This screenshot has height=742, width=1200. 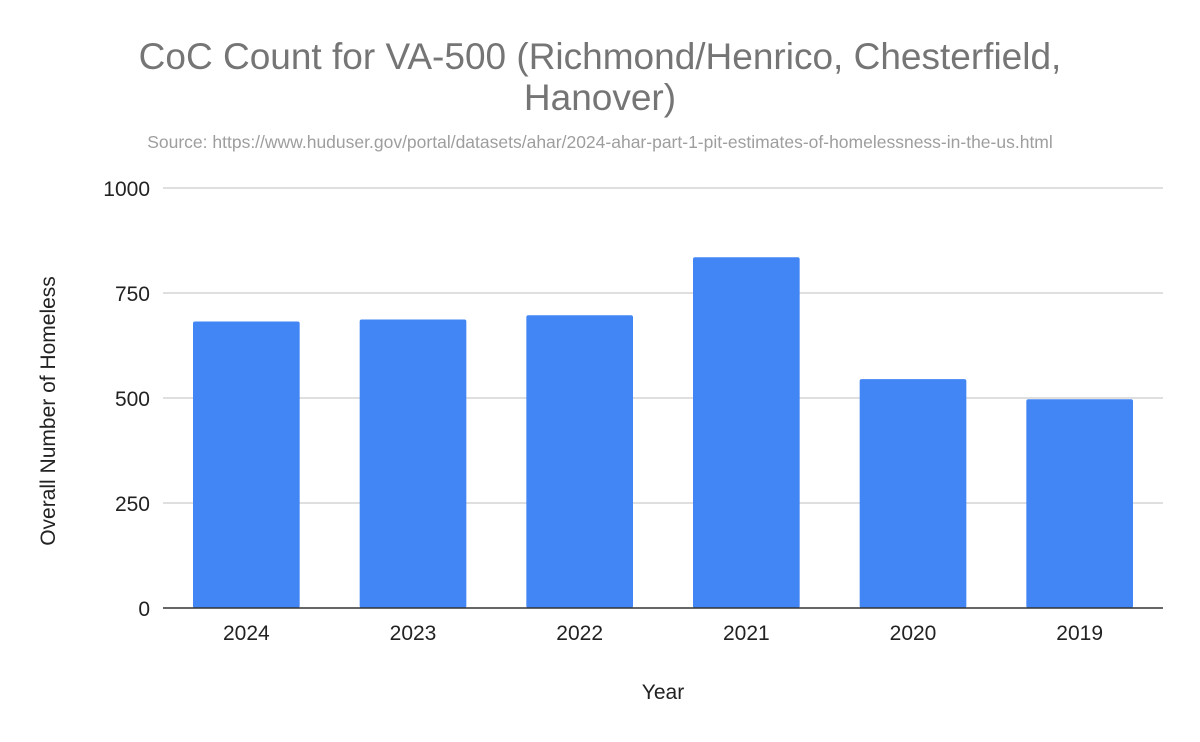 What do you see at coordinates (746, 633) in the screenshot?
I see `x-tick-label-2021: 2021` at bounding box center [746, 633].